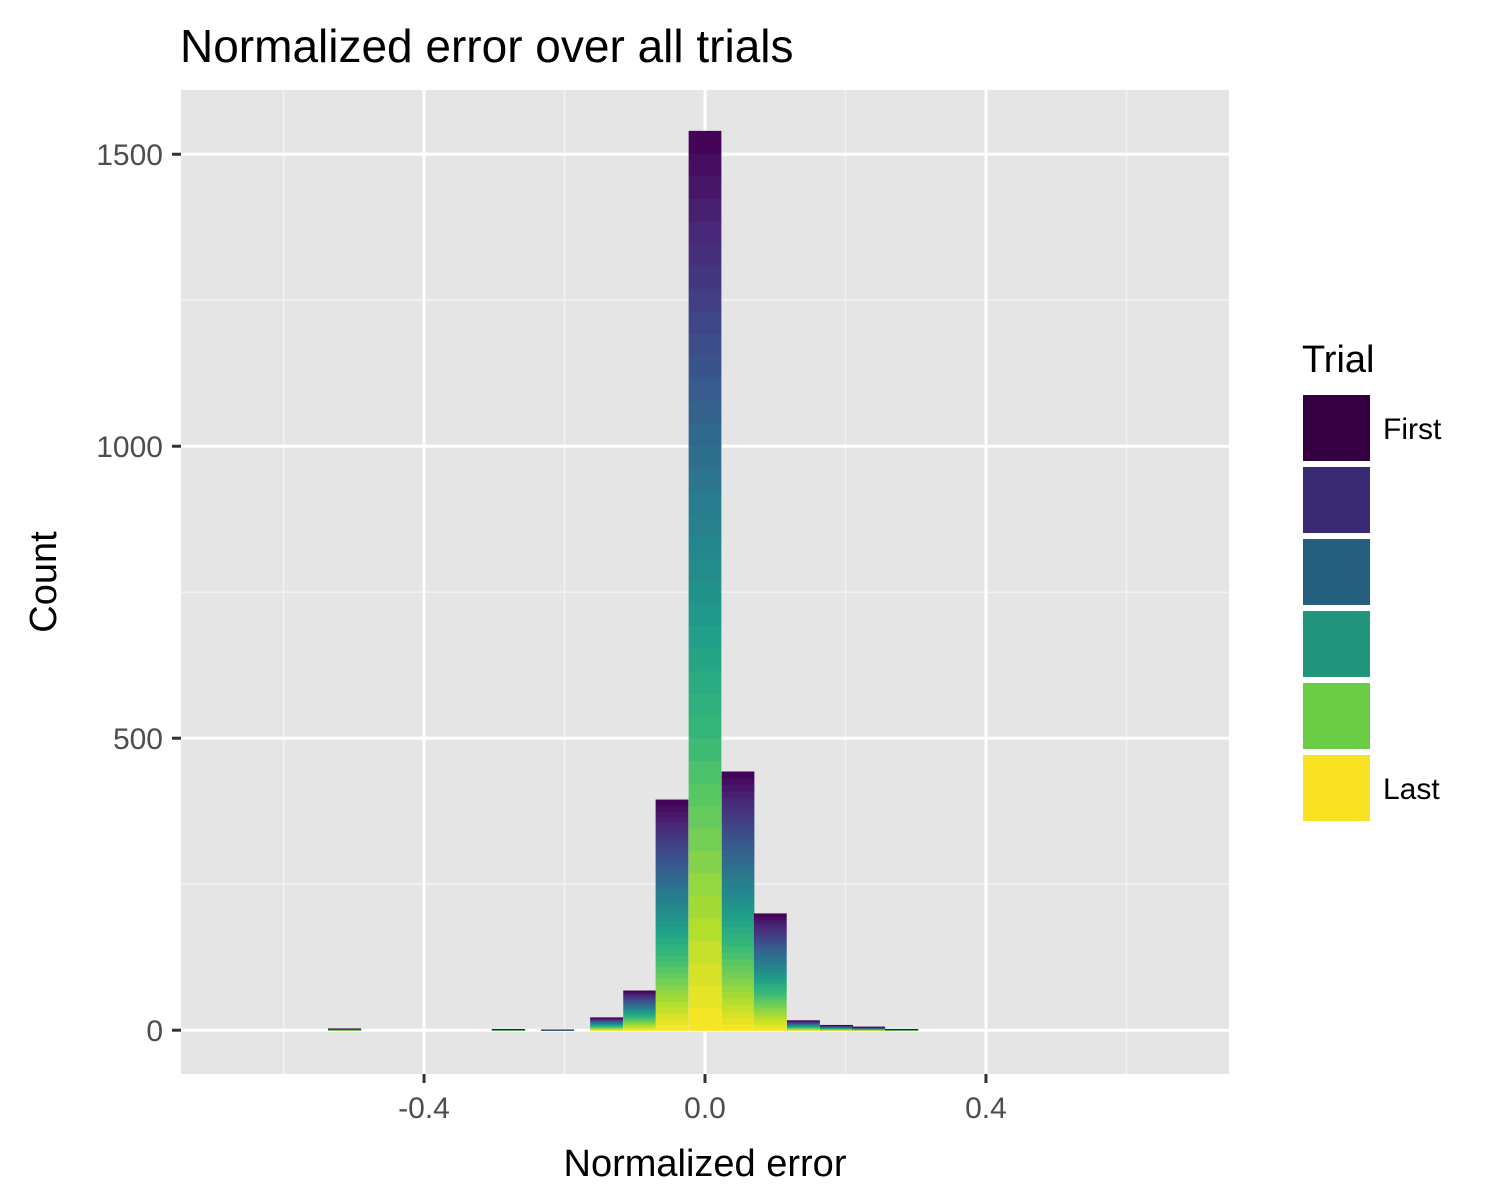  I want to click on x-tick-label: -0.4, so click(424, 1108).